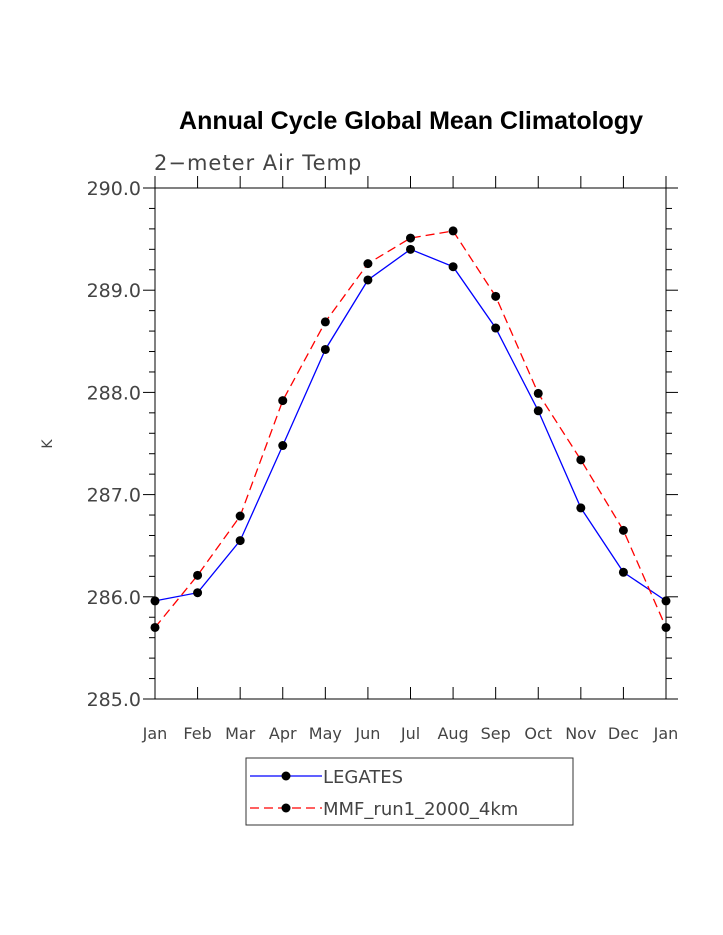 The image size is (723, 935). Describe the element at coordinates (496, 733) in the screenshot. I see `x-tick-label: Sep` at that location.